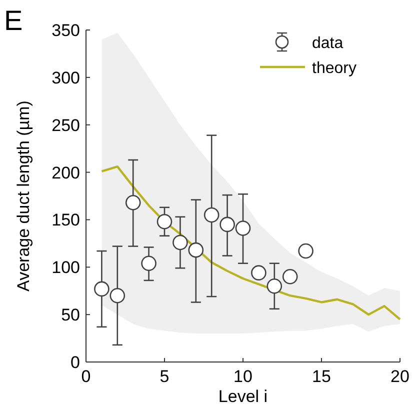 This screenshot has height=419, width=415. Describe the element at coordinates (243, 396) in the screenshot. I see `x-axis-title: Level i` at that location.